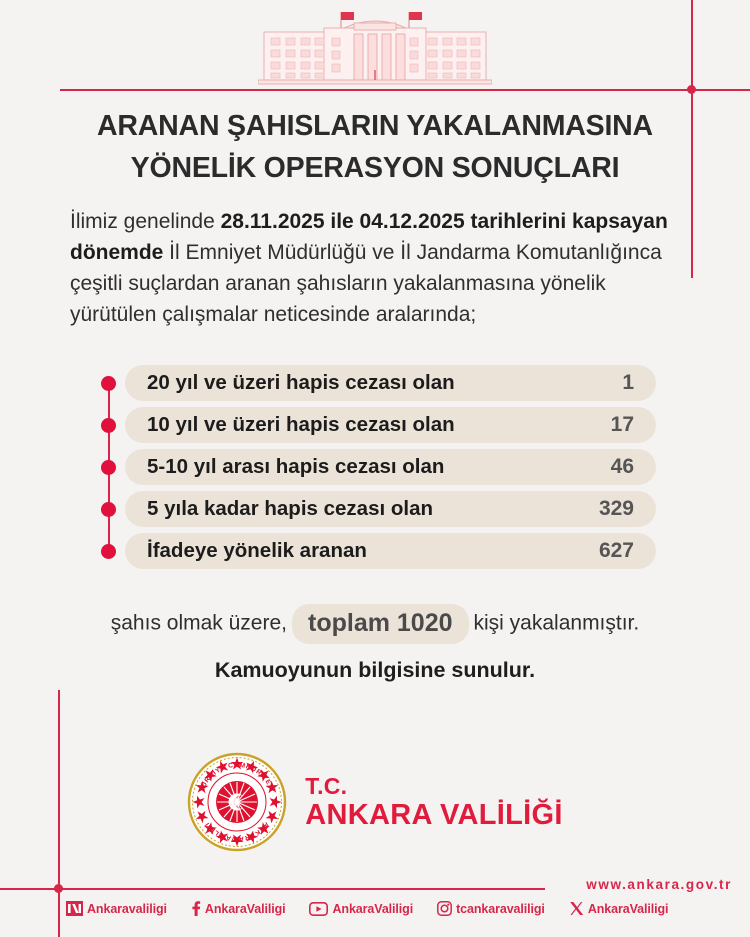  I want to click on logo-text: T.C. ANKARA VALİLİĞİ, so click(434, 801).